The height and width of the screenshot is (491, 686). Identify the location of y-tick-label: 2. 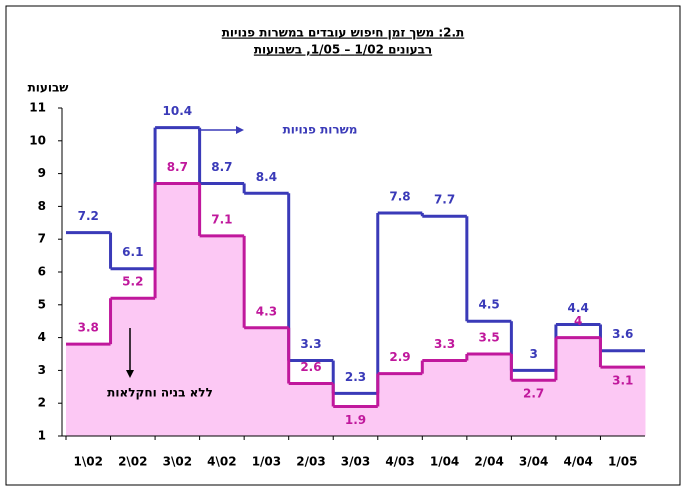
(42, 403).